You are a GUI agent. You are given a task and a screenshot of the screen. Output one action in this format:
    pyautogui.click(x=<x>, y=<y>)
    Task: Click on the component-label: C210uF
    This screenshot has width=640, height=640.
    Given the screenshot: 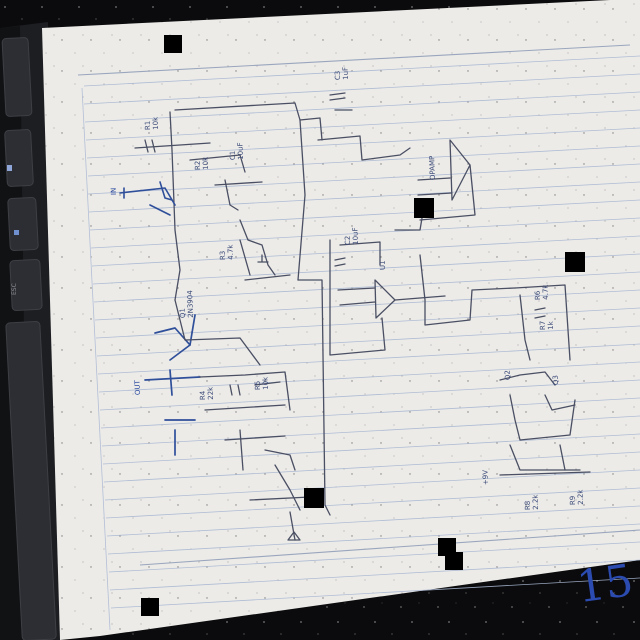 What is the action you would take?
    pyautogui.click(x=351, y=236)
    